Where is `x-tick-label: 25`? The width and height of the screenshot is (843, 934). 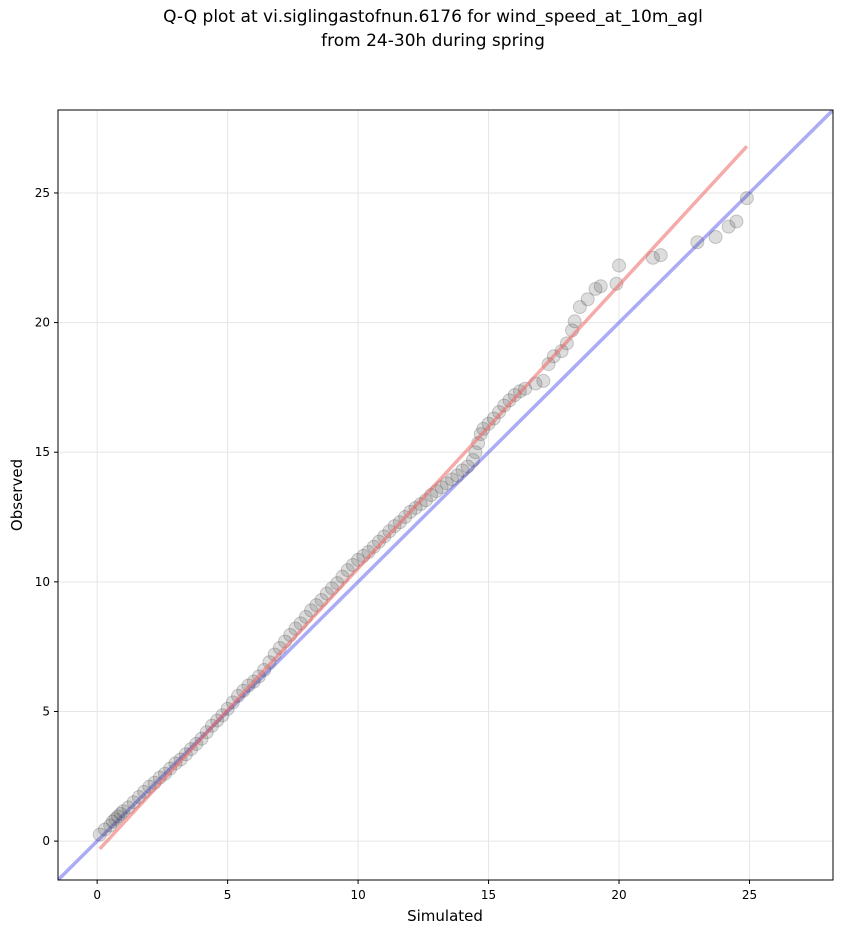
x-tick-label: 25 is located at coordinates (749, 895).